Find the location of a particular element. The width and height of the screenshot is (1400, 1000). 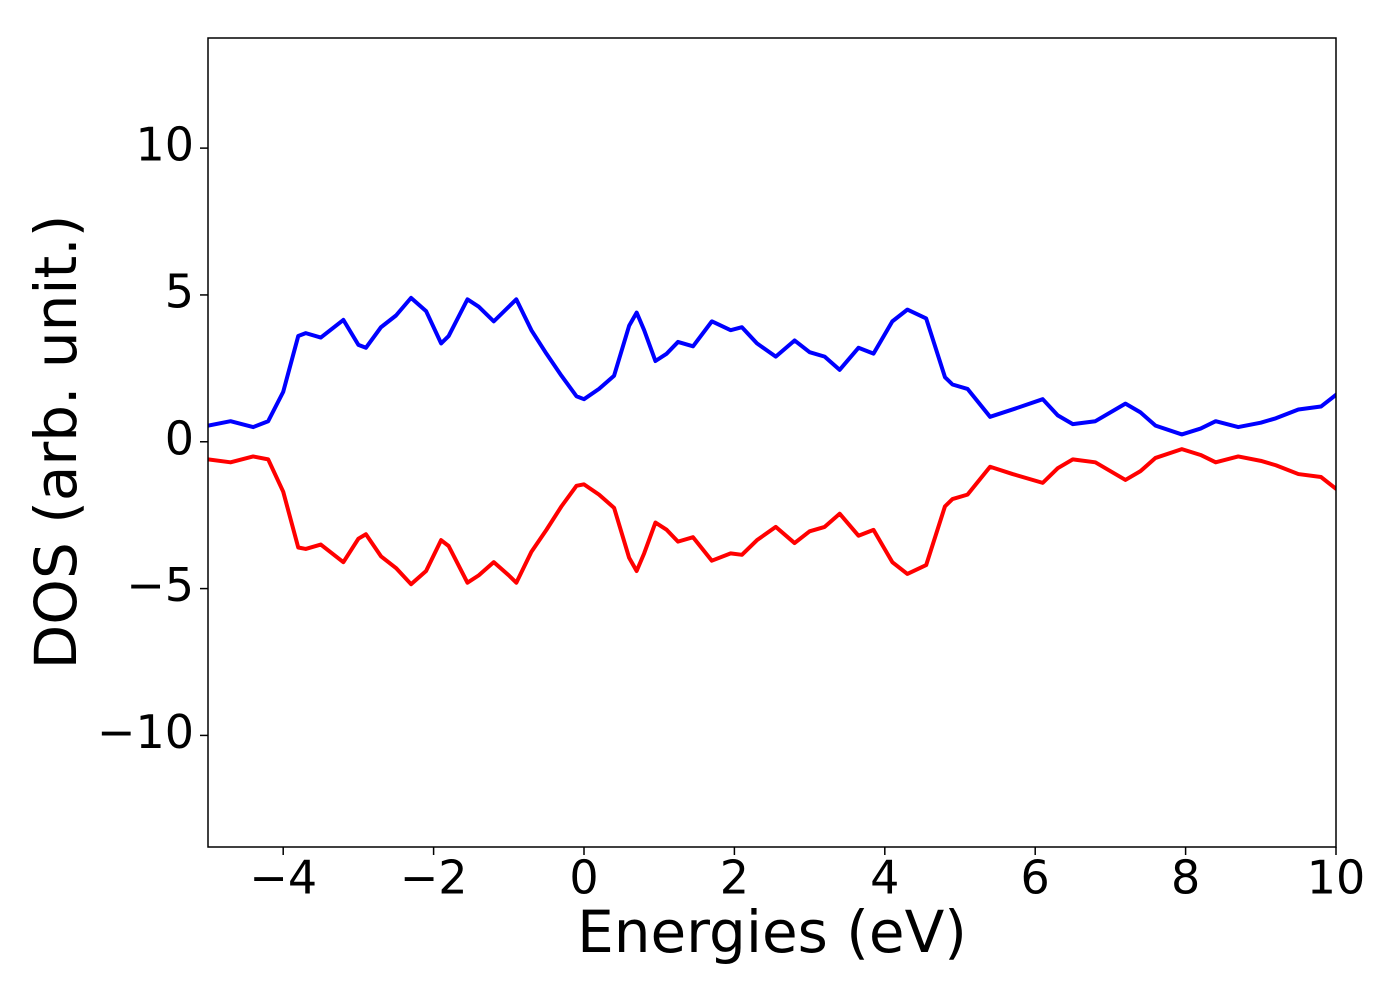

x-axis-label: Energies (eV) is located at coordinates (772, 932).